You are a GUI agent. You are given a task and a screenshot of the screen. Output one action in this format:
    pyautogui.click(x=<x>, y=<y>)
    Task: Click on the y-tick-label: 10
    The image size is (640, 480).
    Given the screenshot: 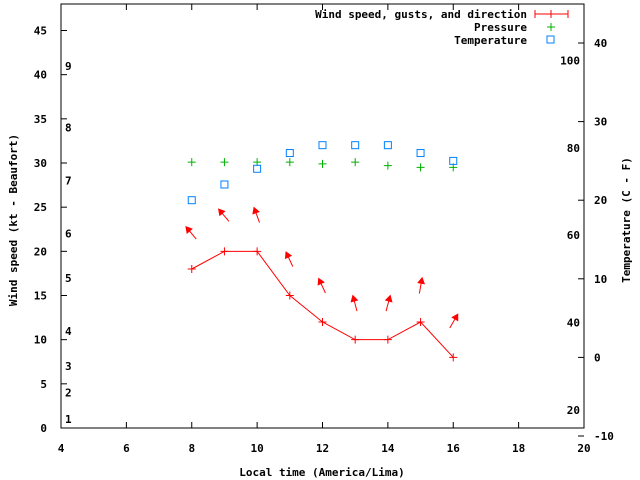 What is the action you would take?
    pyautogui.click(x=40, y=340)
    